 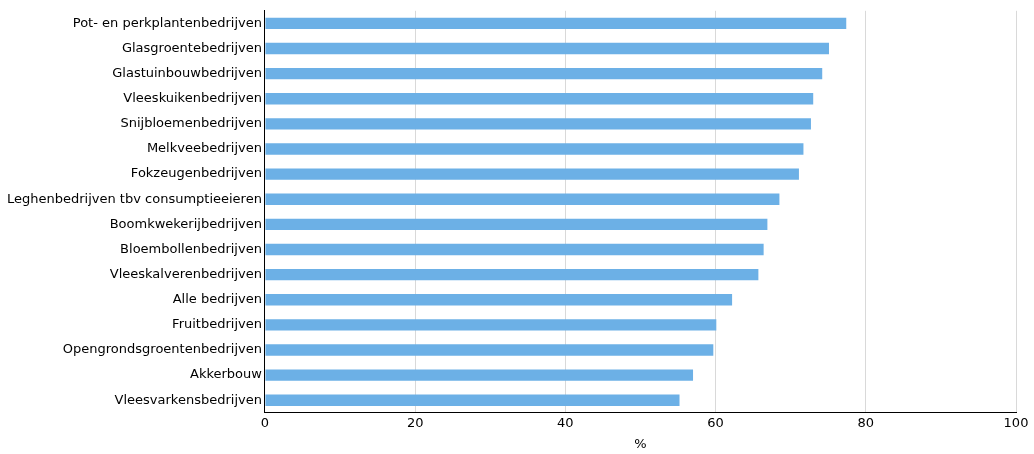 What do you see at coordinates (188, 399) in the screenshot?
I see `y-tick-label: Vleesvarkensbedrijven` at bounding box center [188, 399].